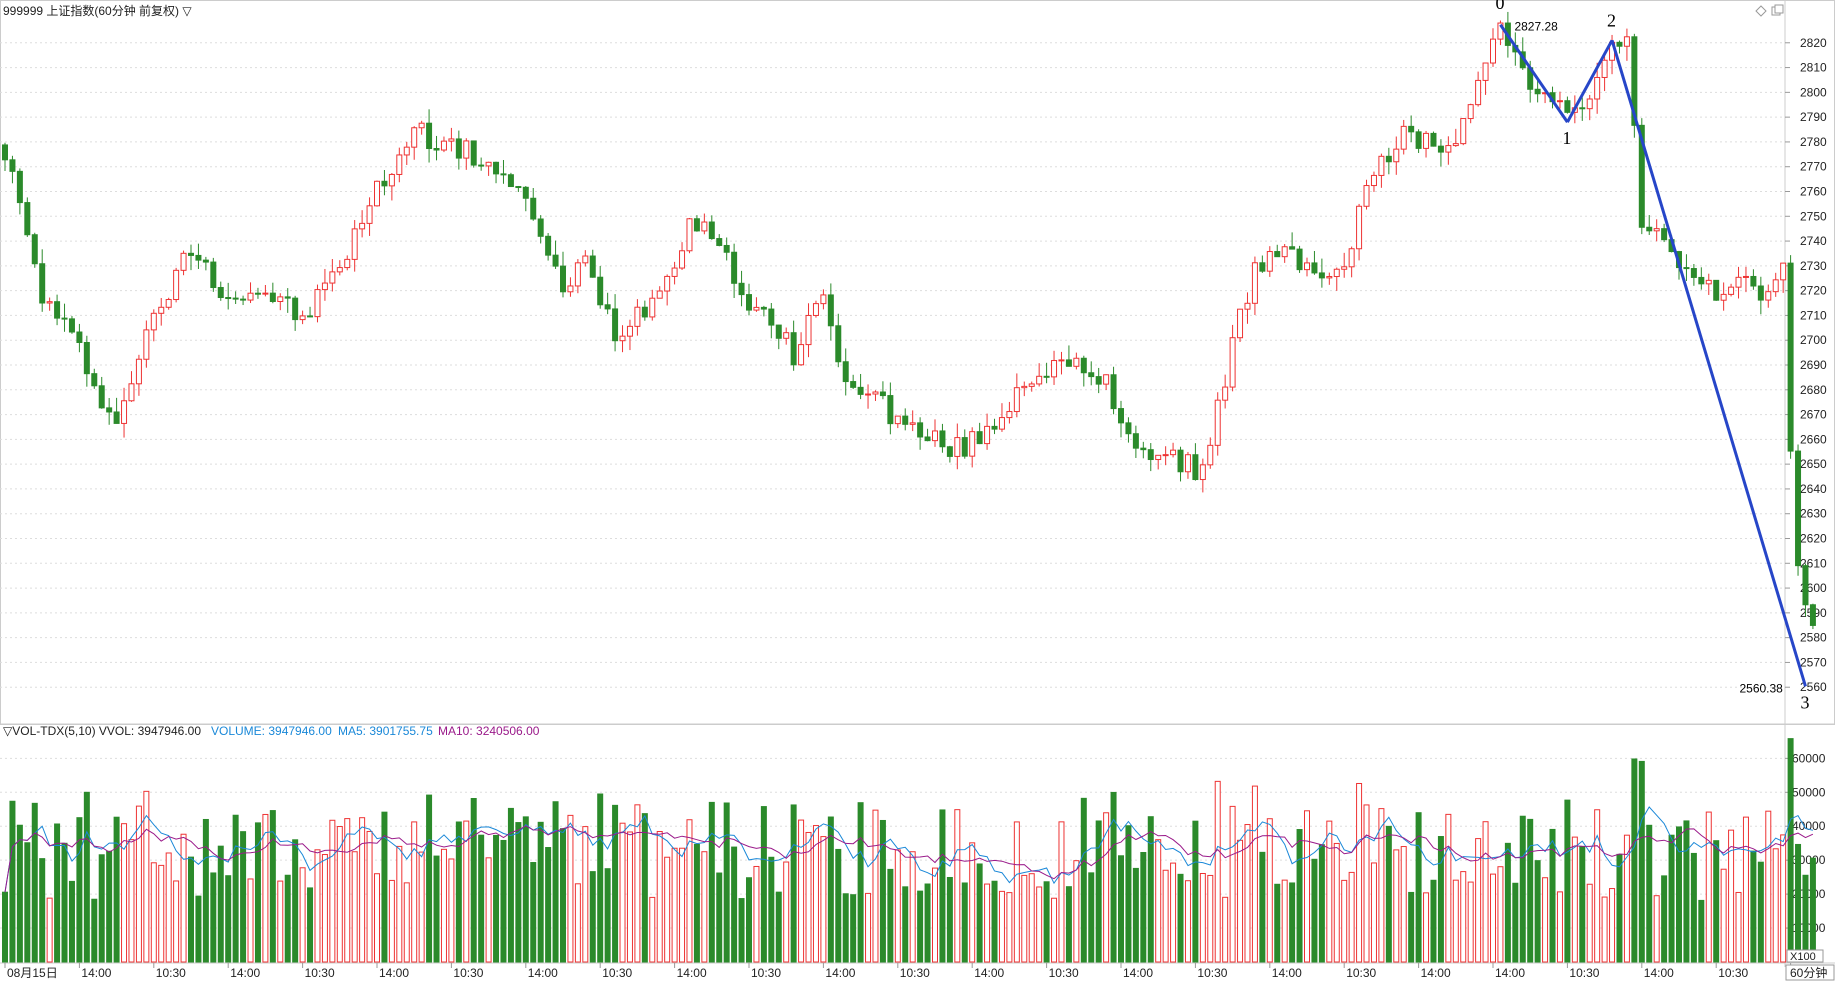  Describe the element at coordinates (102, 731) in the screenshot. I see `volume-header: ▽VOL-TDX(5,10) VVOL: 3947946.00` at that location.